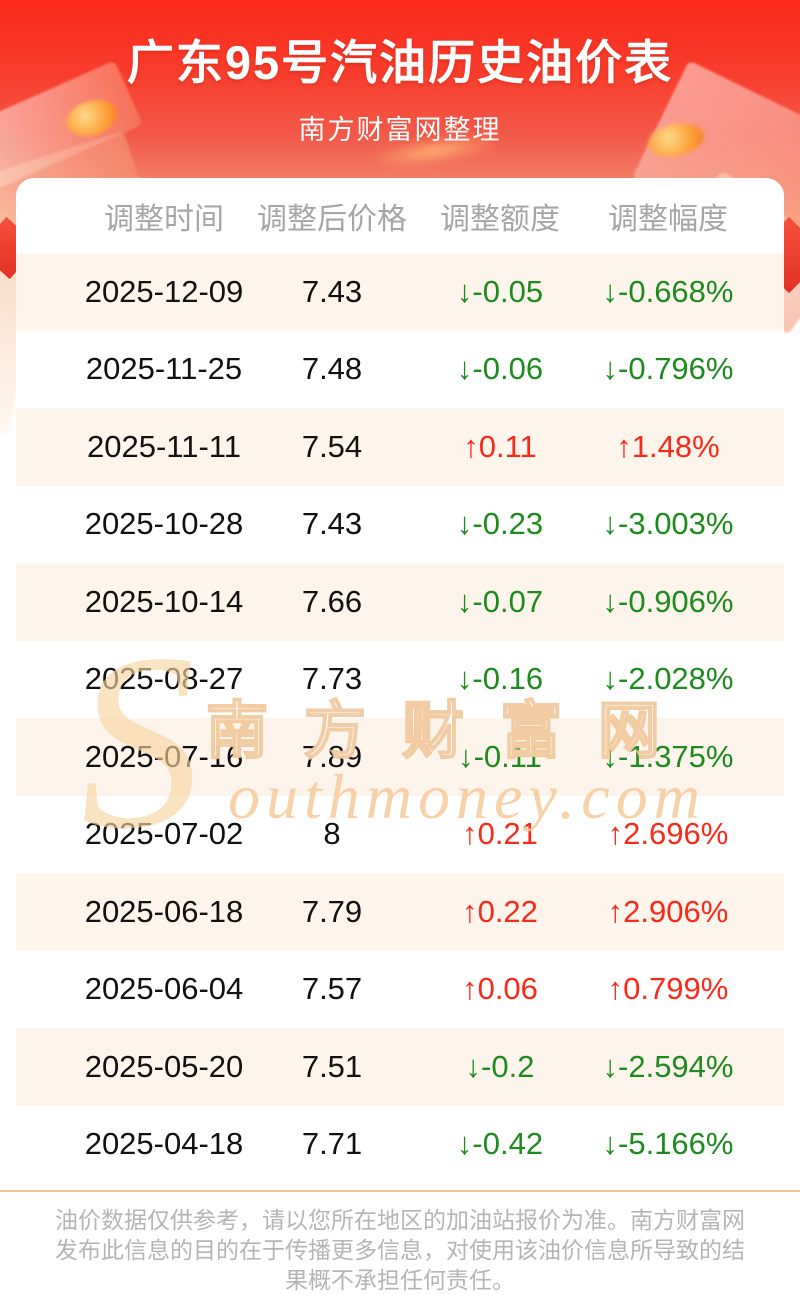 This screenshot has width=800, height=1295. What do you see at coordinates (164, 369) in the screenshot?
I see `row-date: 2025-11-25` at bounding box center [164, 369].